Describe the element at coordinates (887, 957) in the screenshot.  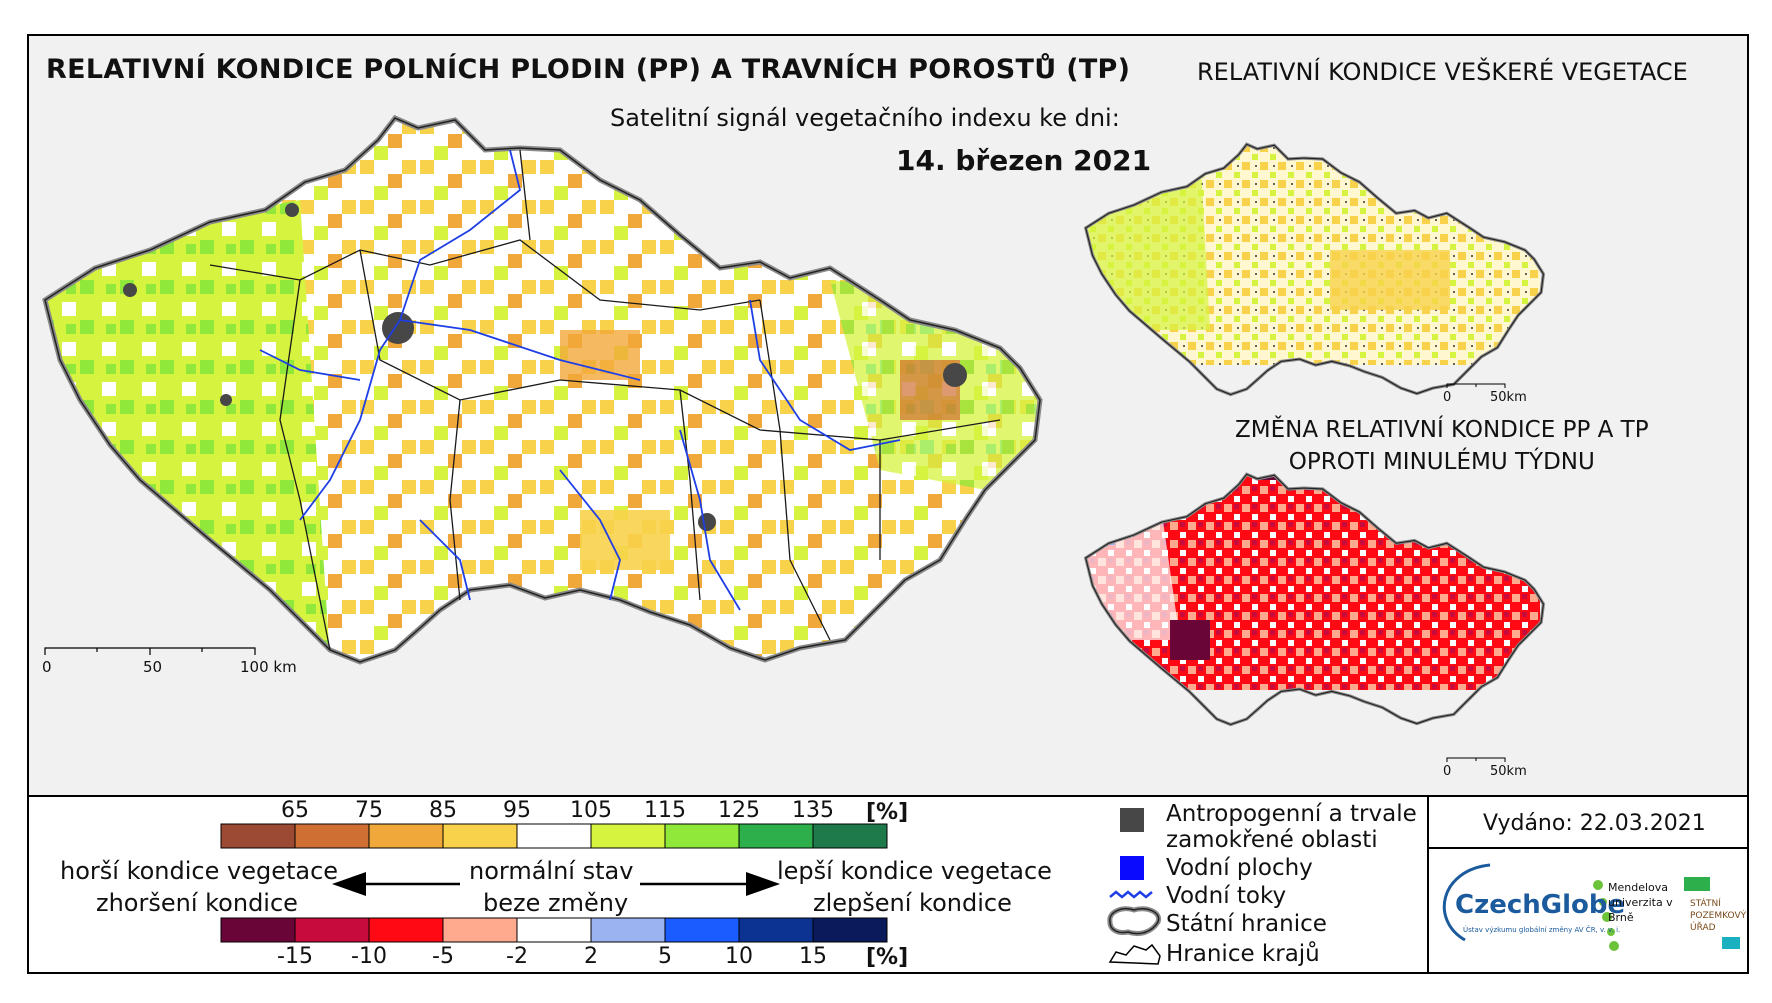
I see `change-unit: [%]` at that location.